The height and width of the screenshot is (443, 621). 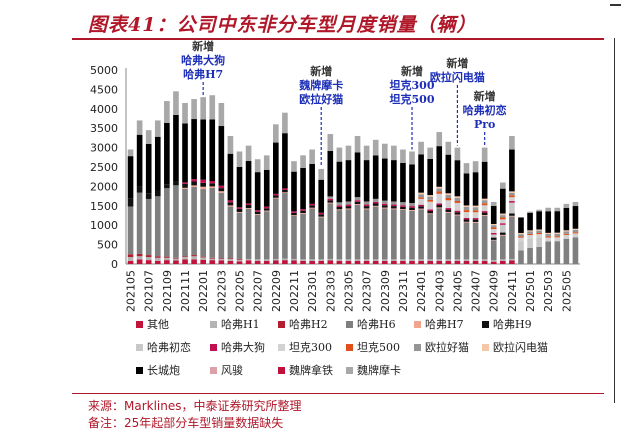 I want to click on y-tick-label: 500, so click(x=107, y=245).